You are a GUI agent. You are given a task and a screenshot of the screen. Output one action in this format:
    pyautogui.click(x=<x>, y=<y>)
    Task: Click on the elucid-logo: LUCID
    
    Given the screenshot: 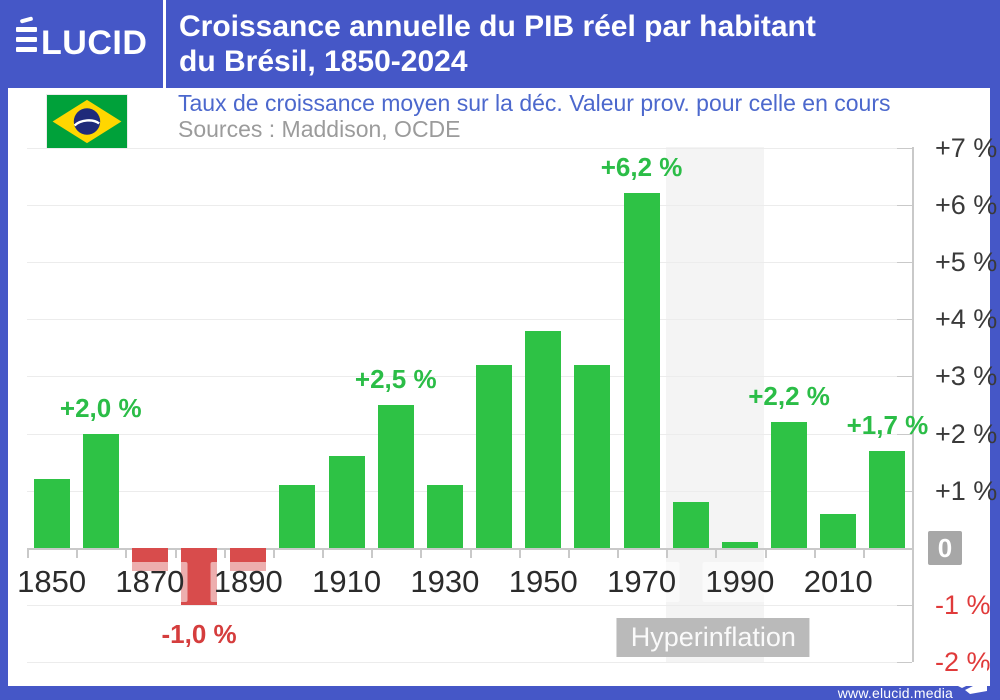 What is the action you would take?
    pyautogui.click(x=82, y=39)
    